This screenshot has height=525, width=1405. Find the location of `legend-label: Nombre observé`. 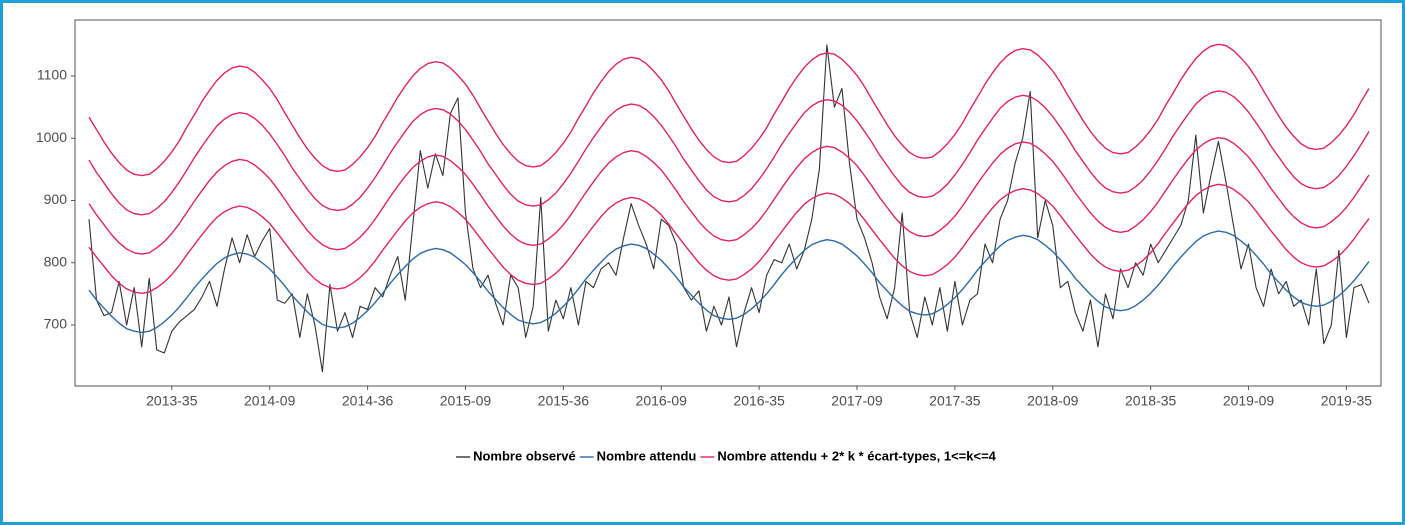

legend-label: Nombre observé is located at coordinates (524, 455).